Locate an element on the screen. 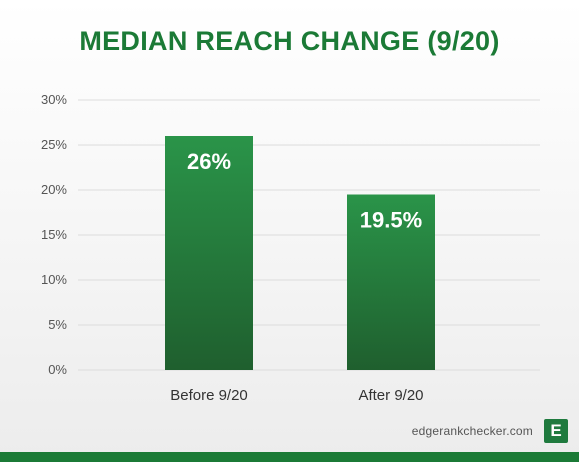 This screenshot has height=462, width=579. y-tick-label: 20% is located at coordinates (54, 189).